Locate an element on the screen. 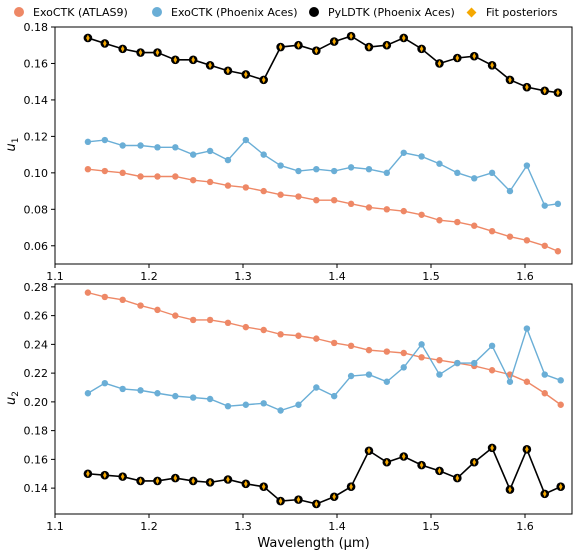 The height and width of the screenshot is (551, 581). legend-label: PyLDTK (Phoenix Aces) is located at coordinates (391, 12).